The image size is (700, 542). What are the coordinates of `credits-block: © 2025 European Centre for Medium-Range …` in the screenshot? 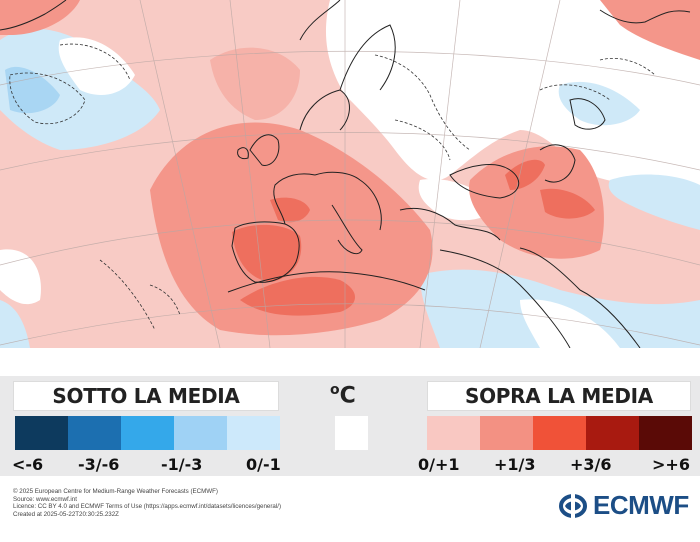 It's located at (147, 503).